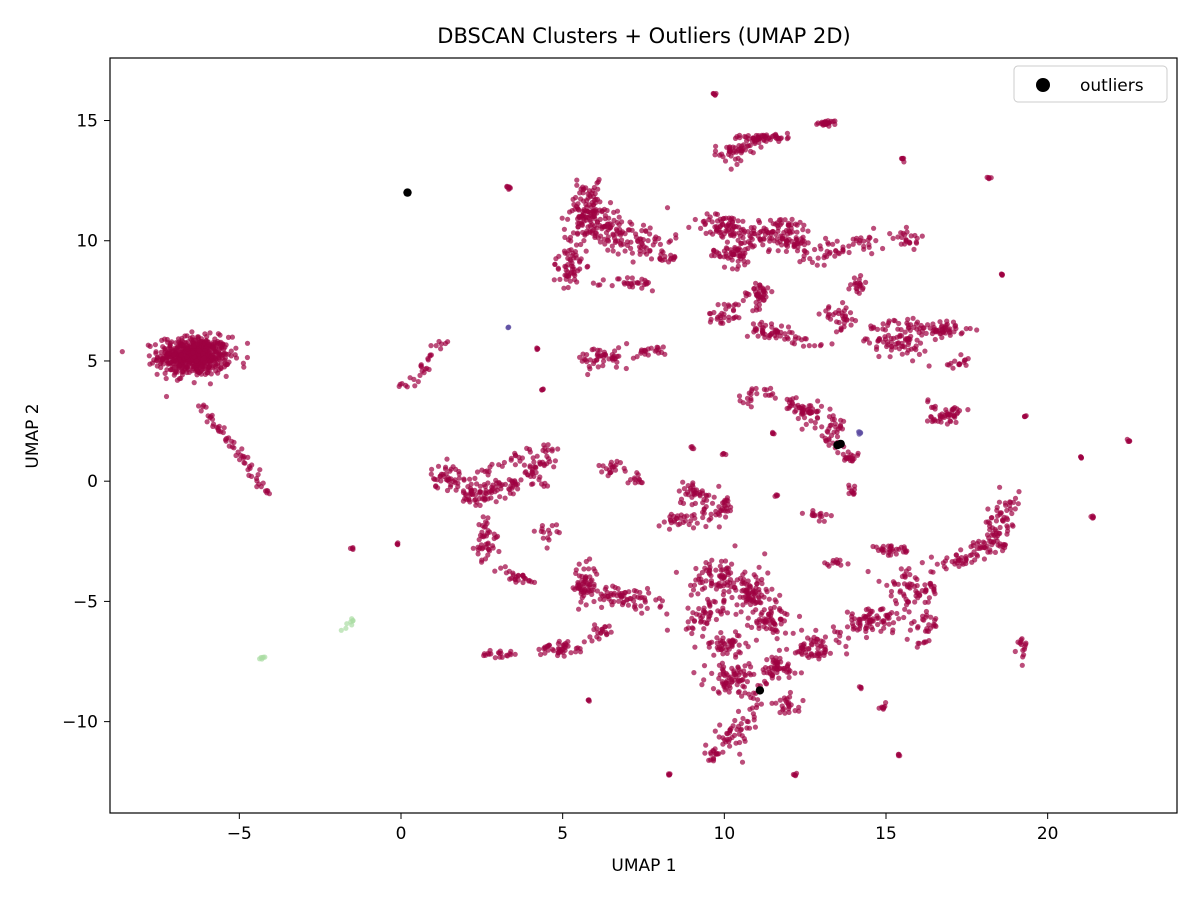 The height and width of the screenshot is (900, 1200). What do you see at coordinates (1090, 84) in the screenshot?
I see `legend-box` at bounding box center [1090, 84].